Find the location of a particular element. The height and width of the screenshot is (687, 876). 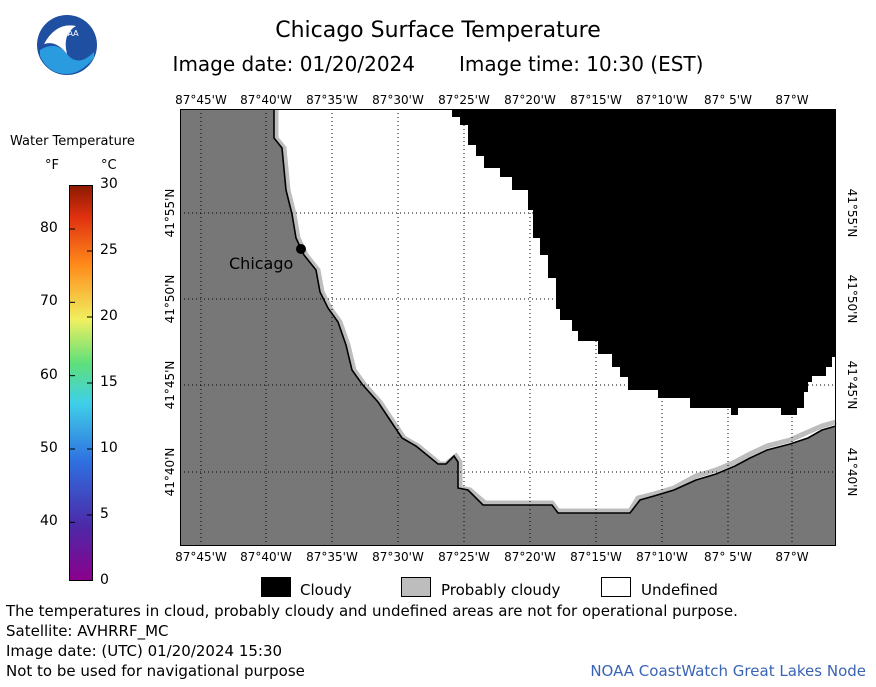

noaa-logo: NOAA is located at coordinates (67, 45).